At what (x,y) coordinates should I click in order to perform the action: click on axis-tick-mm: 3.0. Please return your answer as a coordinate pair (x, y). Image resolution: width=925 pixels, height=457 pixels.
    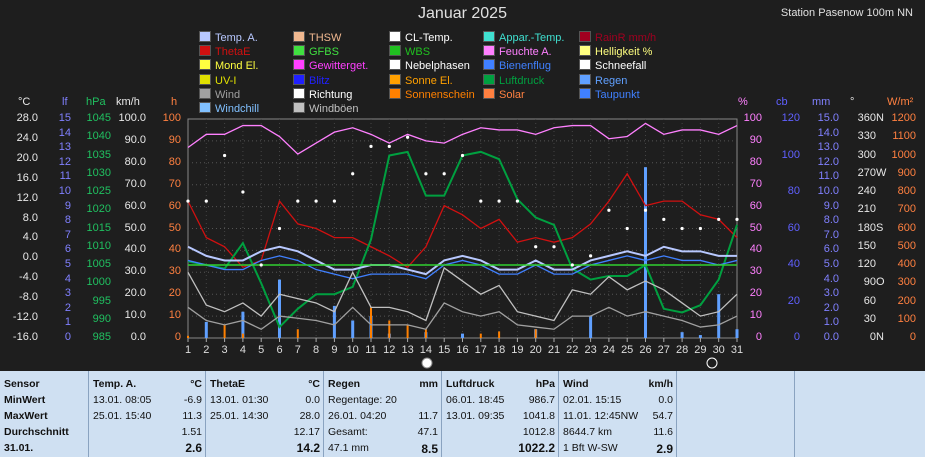
    Looking at the image, I should click on (831, 293).